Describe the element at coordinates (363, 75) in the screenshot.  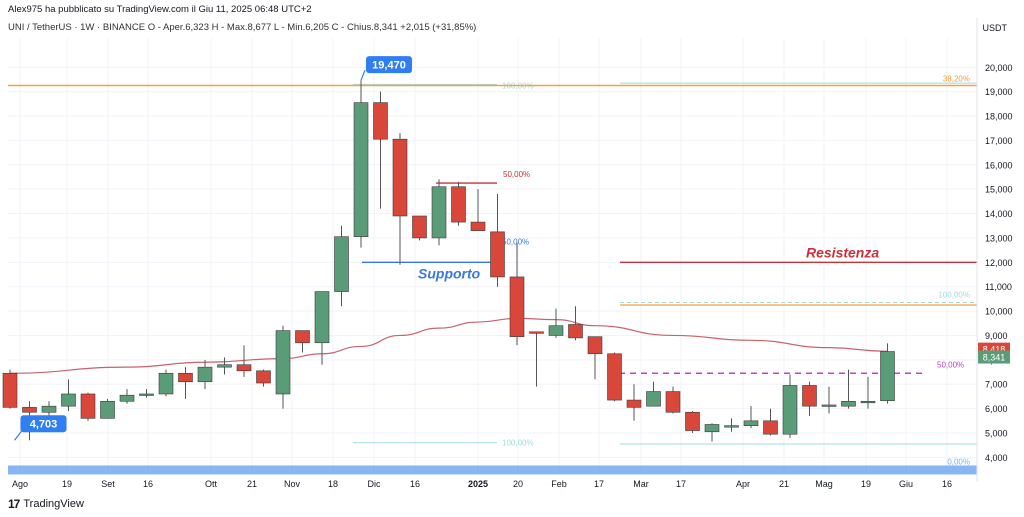
I see `high-pointer` at that location.